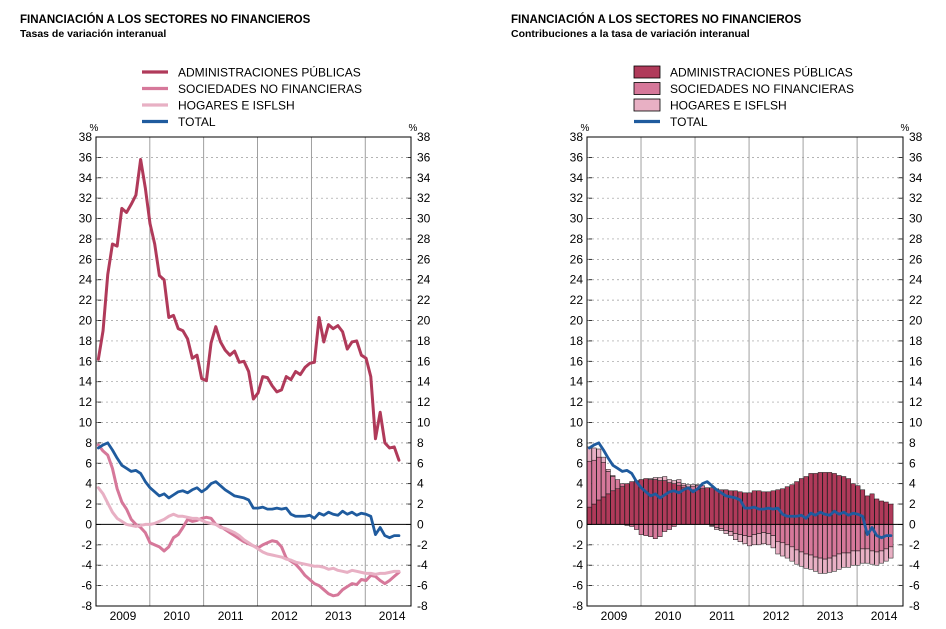 Image resolution: width=946 pixels, height=629 pixels. What do you see at coordinates (88, 463) in the screenshot?
I see `y-tick-label-left: 6` at bounding box center [88, 463].